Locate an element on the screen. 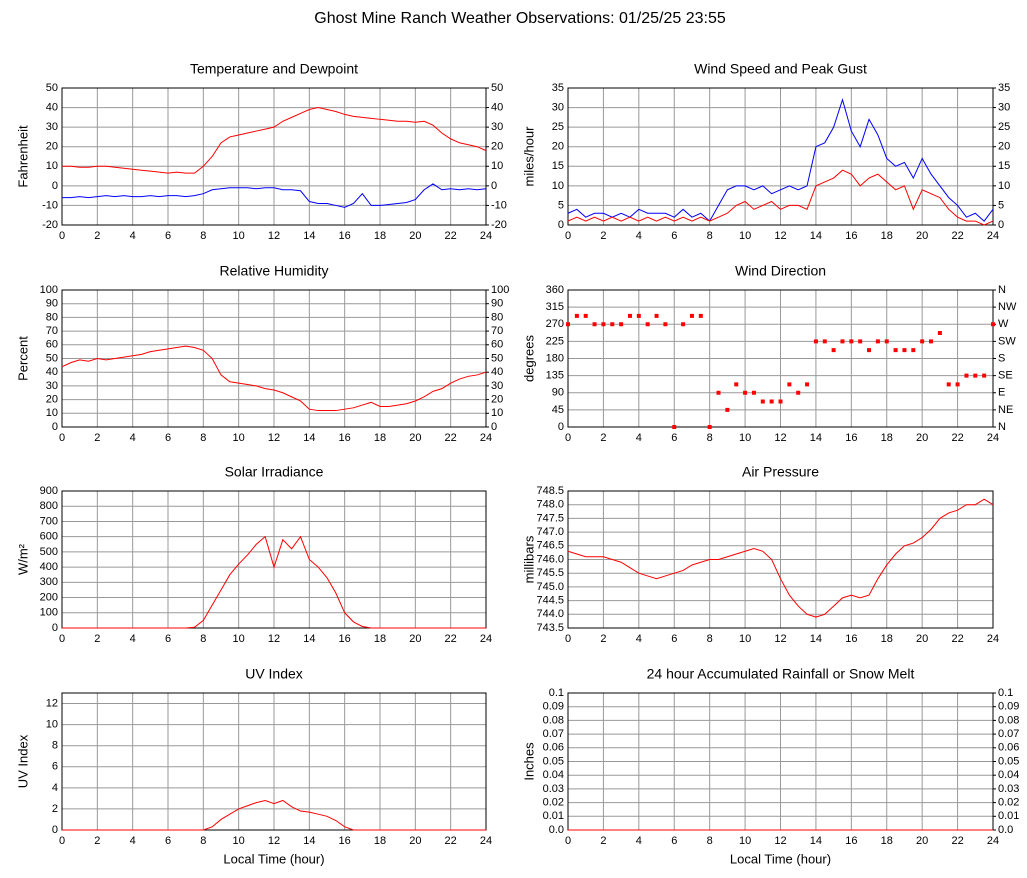 This screenshot has height=878, width=1027. y2-tick-label: 0.01 is located at coordinates (1008, 816).